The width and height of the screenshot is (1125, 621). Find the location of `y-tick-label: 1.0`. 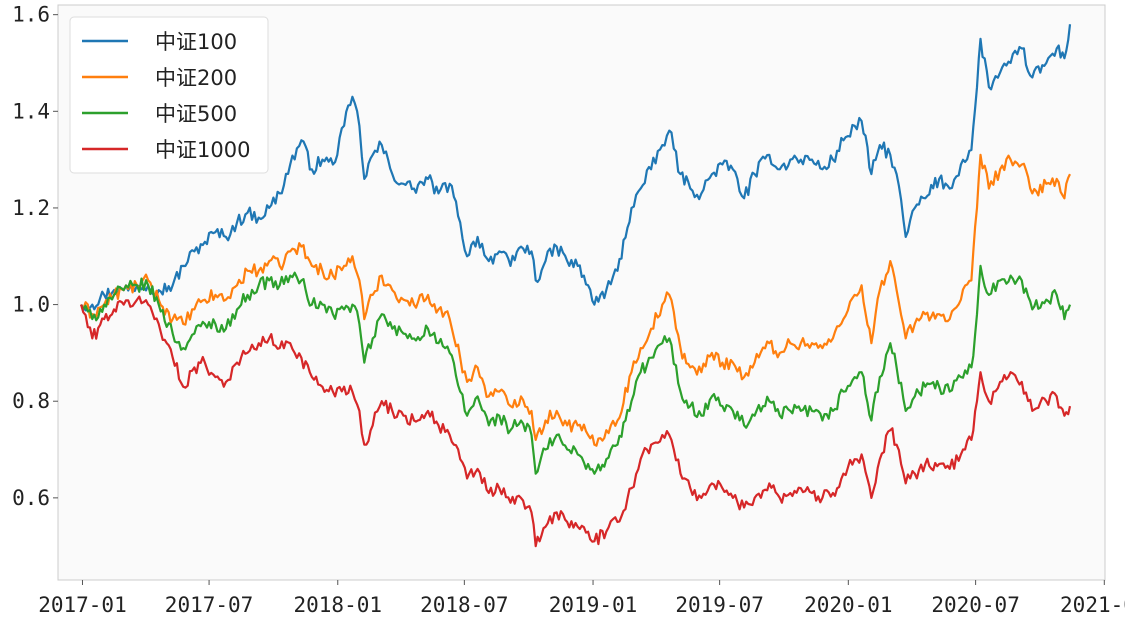

y-tick-label: 1.0 is located at coordinates (31, 305).